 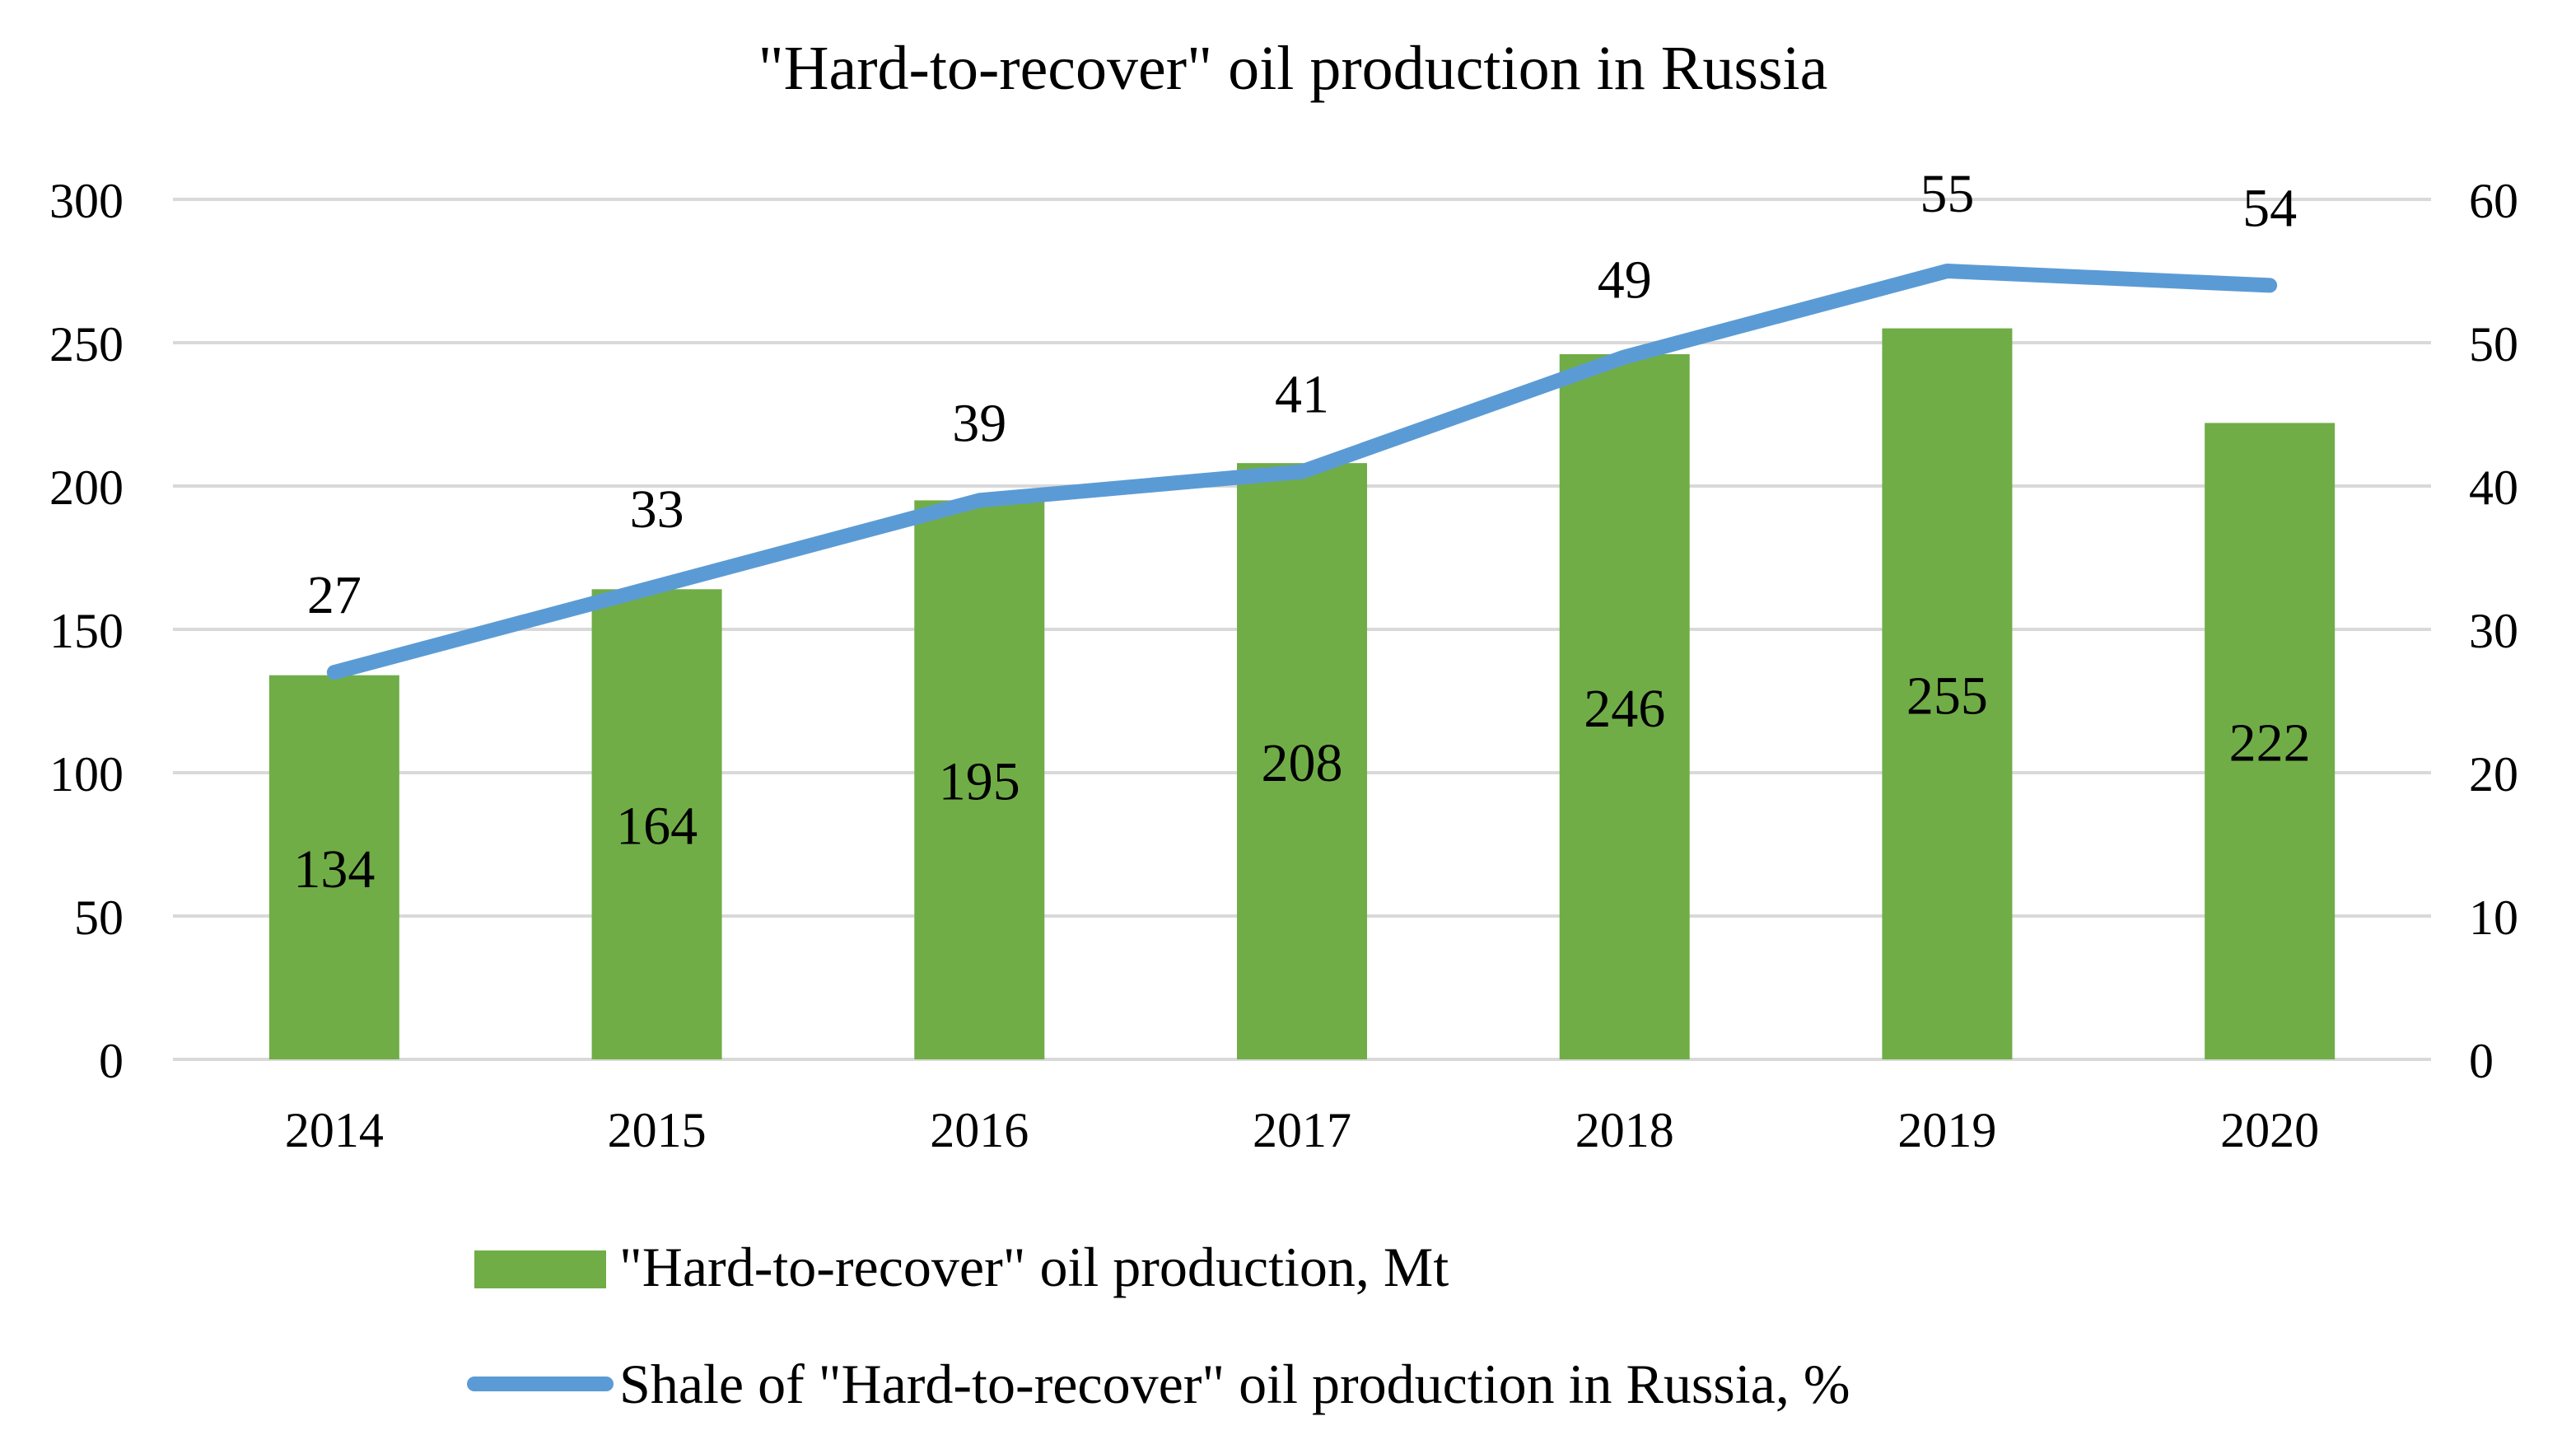 What do you see at coordinates (540, 1269) in the screenshot?
I see `legend-bar-swatch` at bounding box center [540, 1269].